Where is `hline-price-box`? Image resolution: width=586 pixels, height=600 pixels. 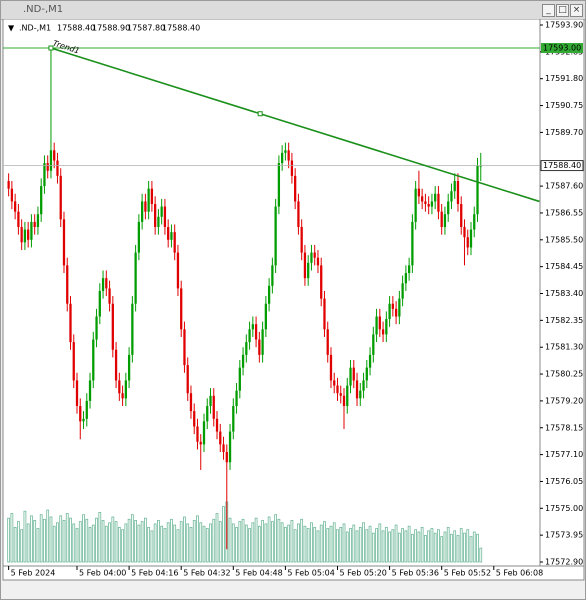 hline-price-box is located at coordinates (562, 48).